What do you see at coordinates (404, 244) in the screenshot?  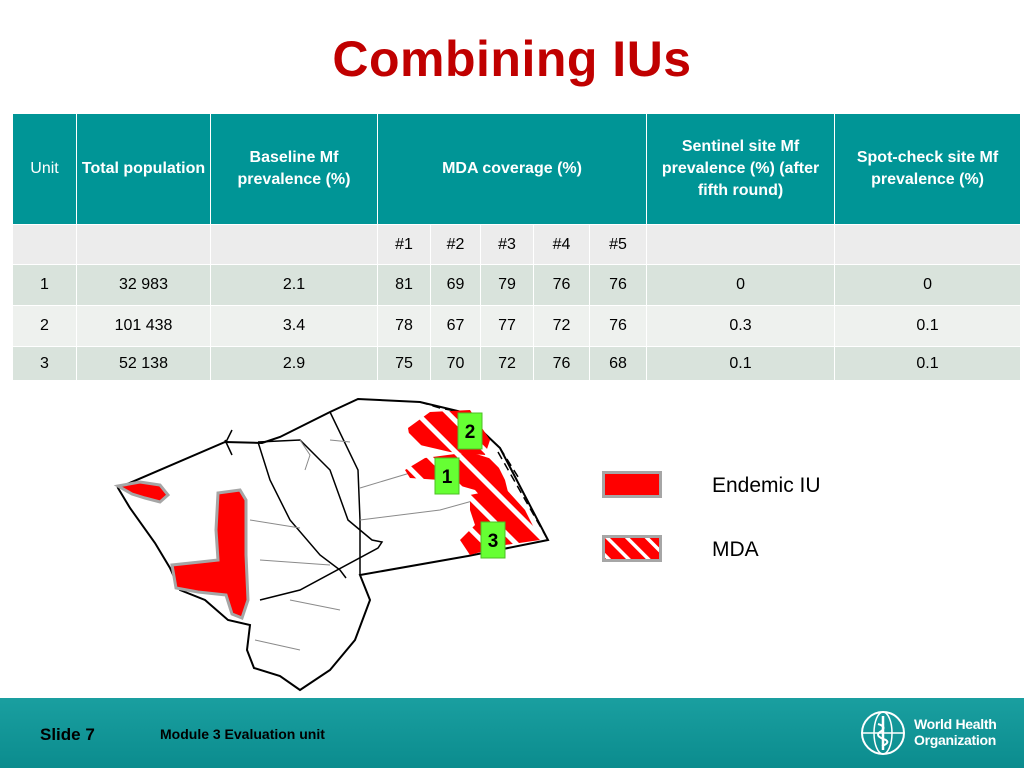 I see `round-label: #1` at bounding box center [404, 244].